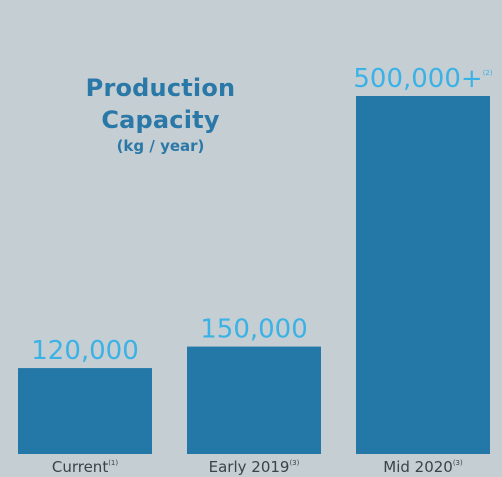 The image size is (502, 477). What do you see at coordinates (422, 79) in the screenshot?
I see `value-label-mid-2020: 500,000+(2)` at bounding box center [422, 79].